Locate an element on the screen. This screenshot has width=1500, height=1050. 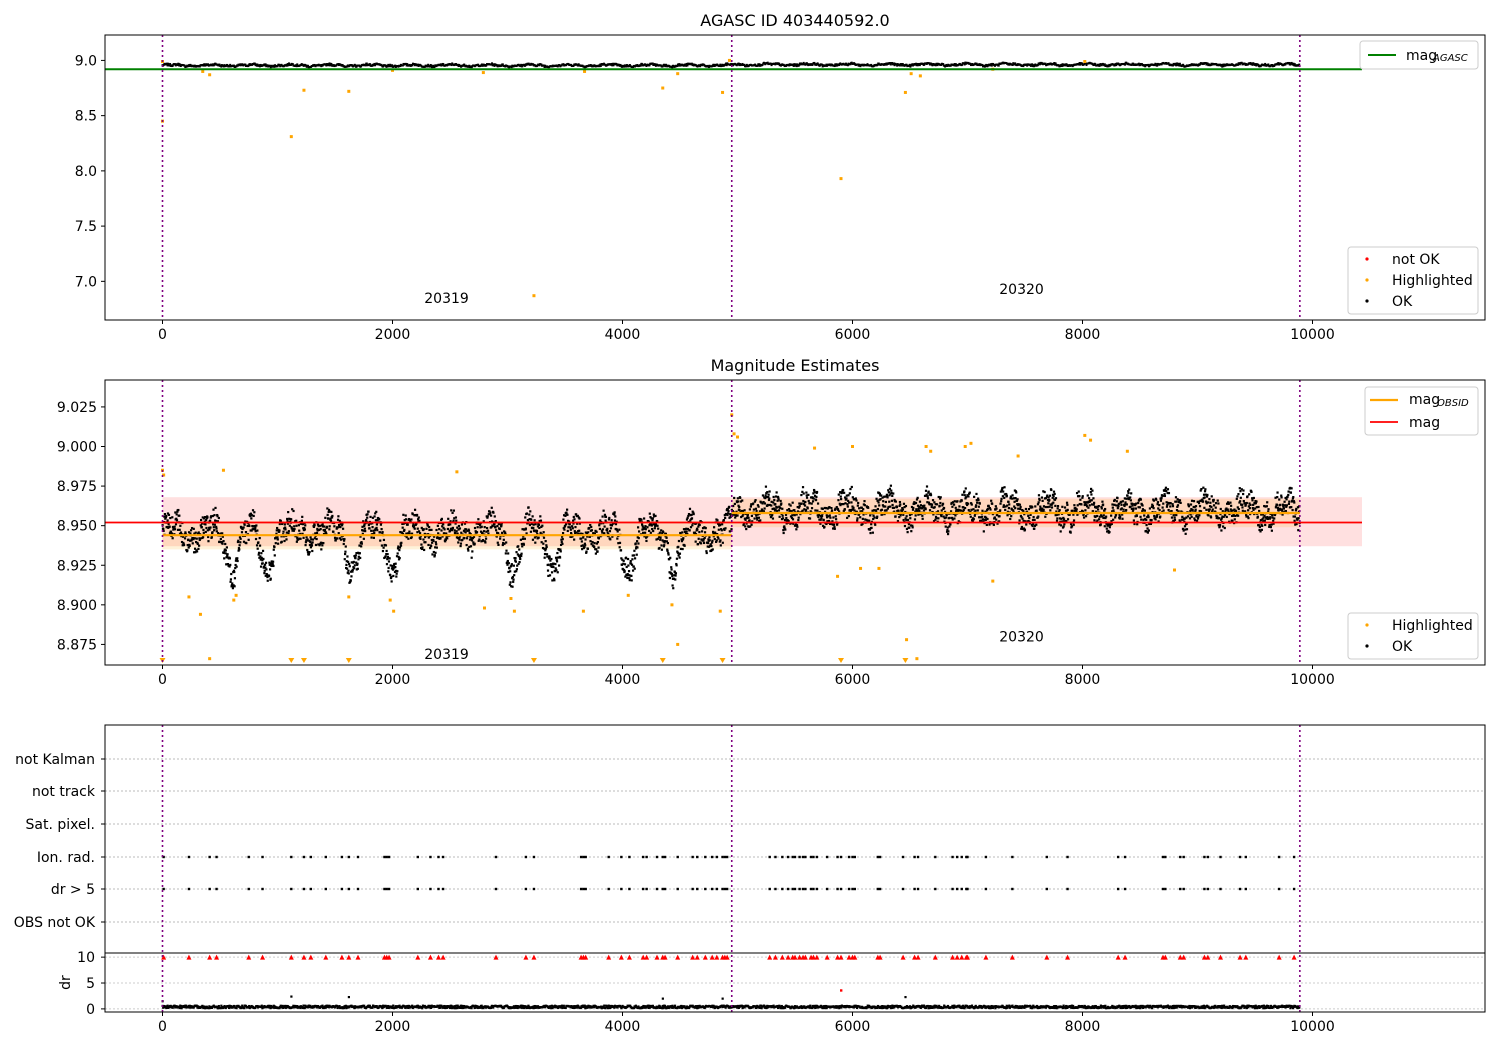
chart-title: Magnitude Estimates is located at coordinates (795, 365).